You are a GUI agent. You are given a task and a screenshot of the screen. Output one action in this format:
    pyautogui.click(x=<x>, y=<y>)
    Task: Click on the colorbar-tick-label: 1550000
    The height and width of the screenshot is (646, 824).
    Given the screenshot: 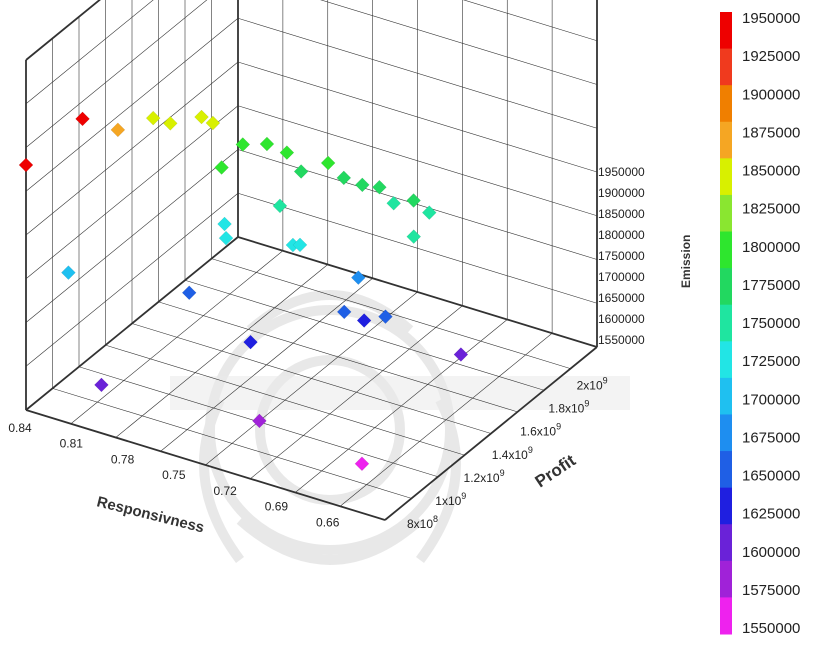 What is the action you would take?
    pyautogui.click(x=771, y=628)
    